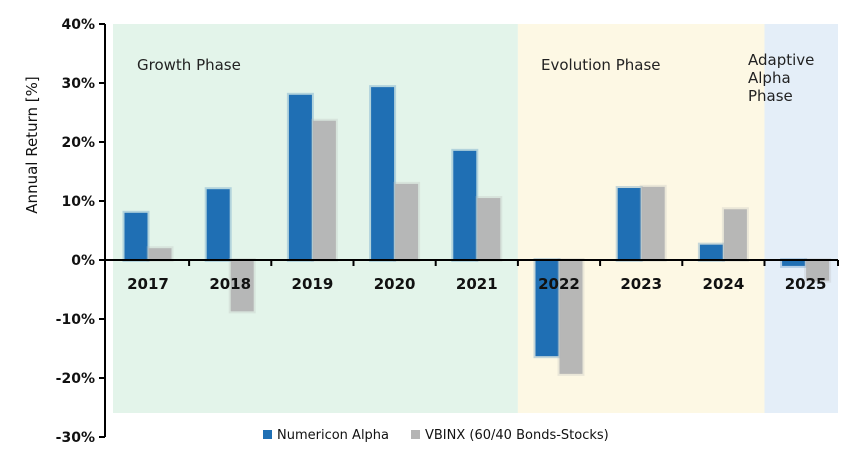 The height and width of the screenshot is (460, 866). I want to click on bar-numericon-2019, so click(300, 177).